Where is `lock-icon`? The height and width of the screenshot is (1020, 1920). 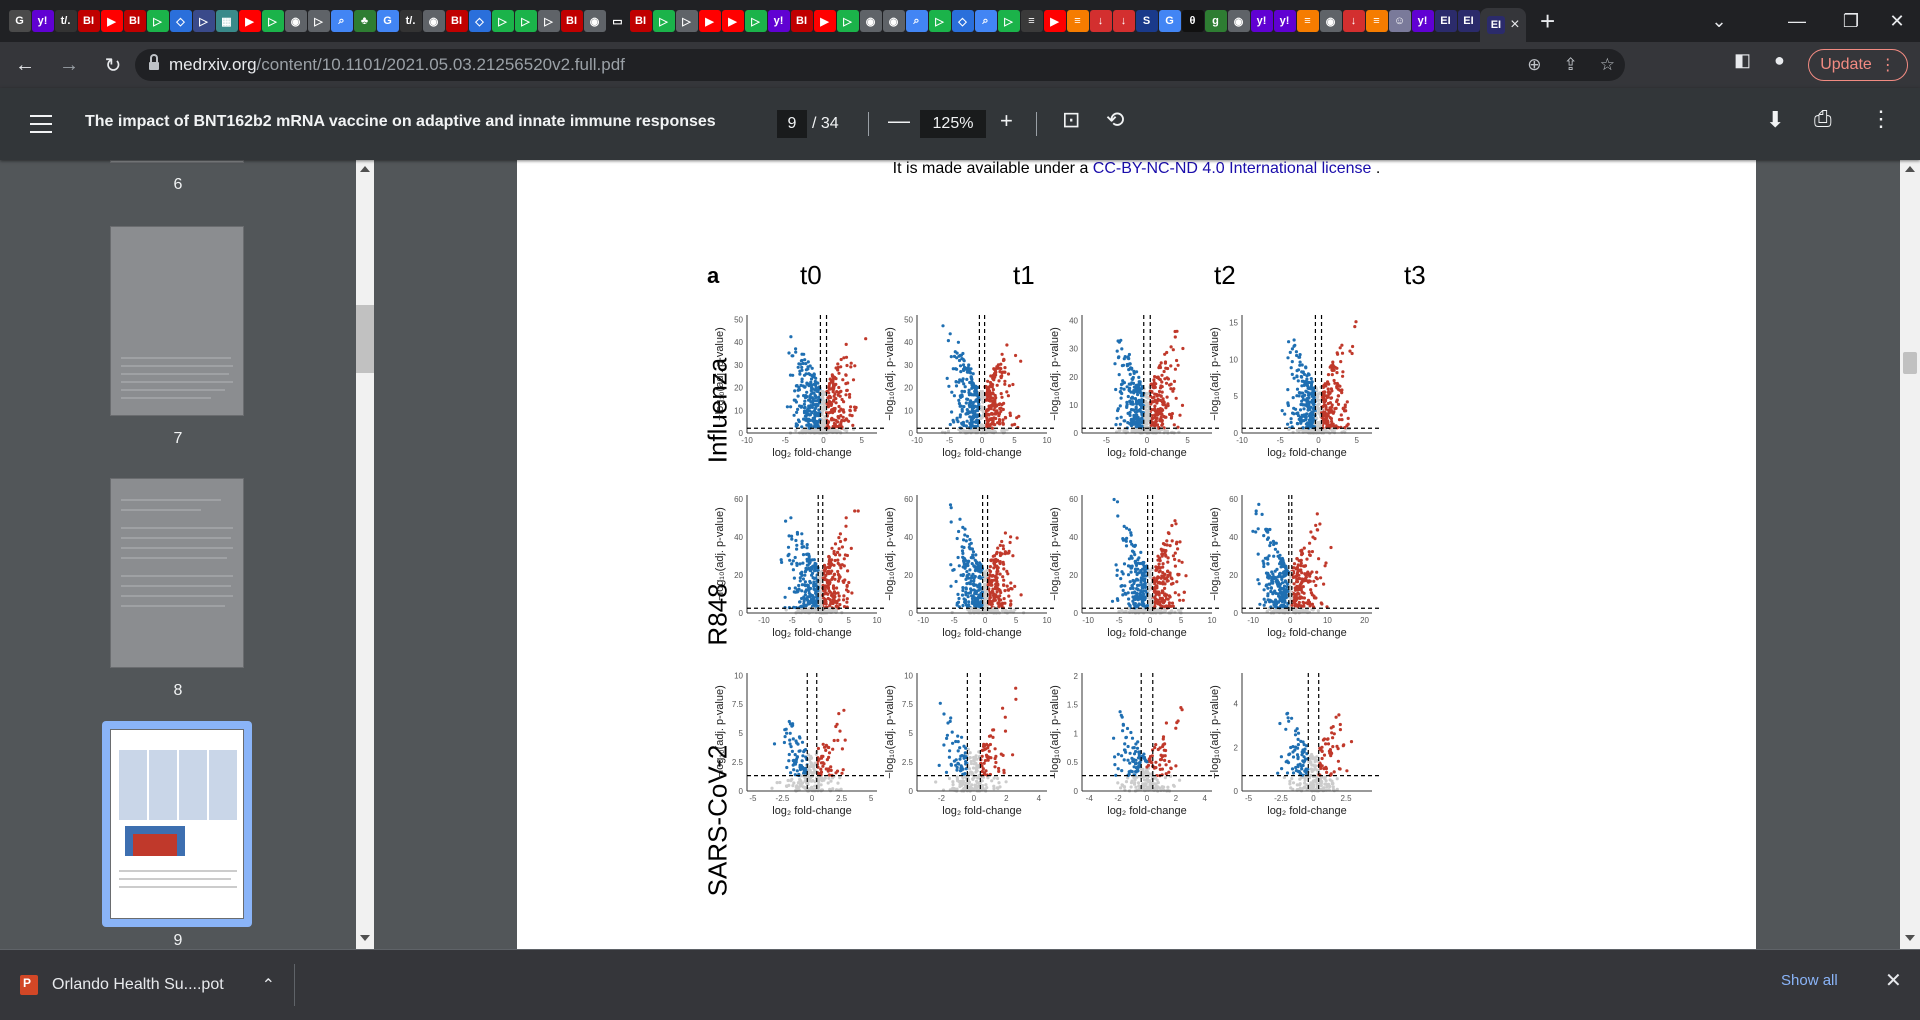 lock-icon is located at coordinates (154, 62).